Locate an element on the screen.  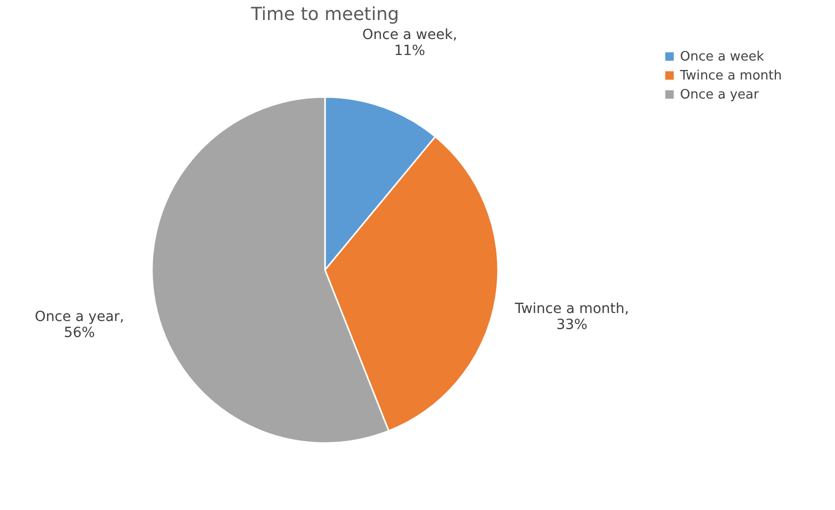
legend-label: Twince a month is located at coordinates (730, 76).